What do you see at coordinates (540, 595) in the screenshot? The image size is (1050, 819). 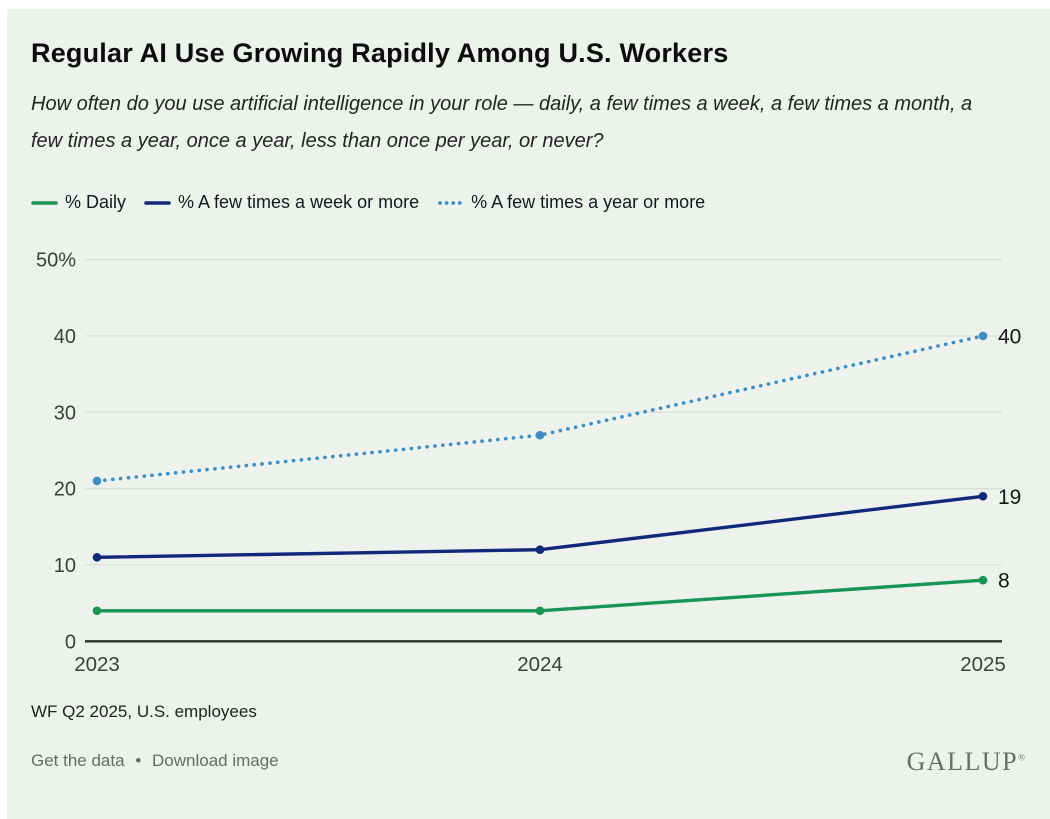 I see `series-line` at bounding box center [540, 595].